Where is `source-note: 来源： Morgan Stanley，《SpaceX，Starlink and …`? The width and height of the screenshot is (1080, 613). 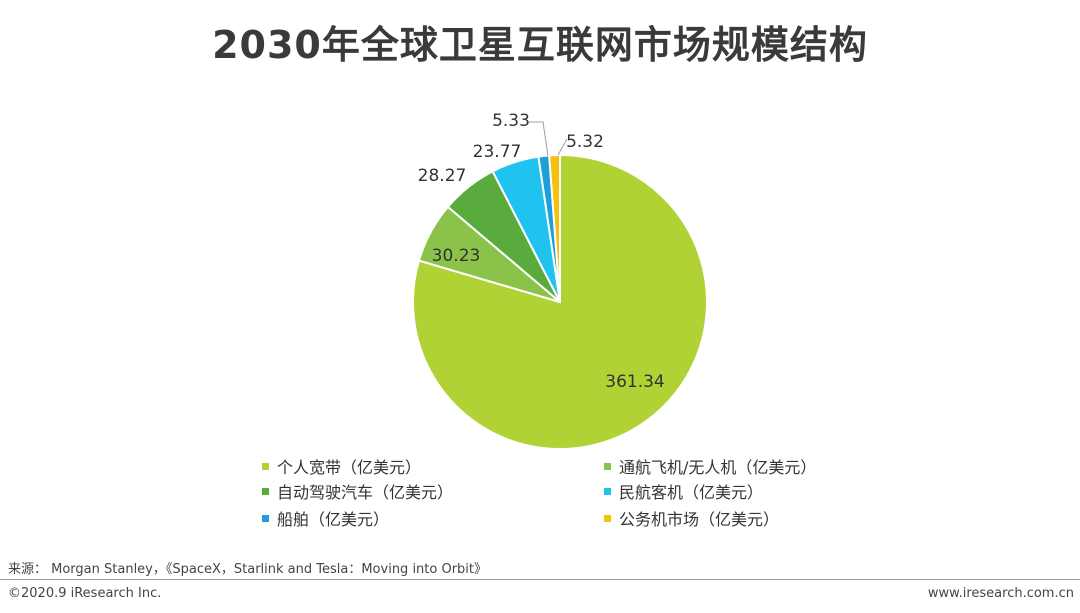
source-note: 来源： Morgan Stanley，《SpaceX，Starlink and … is located at coordinates (248, 569).